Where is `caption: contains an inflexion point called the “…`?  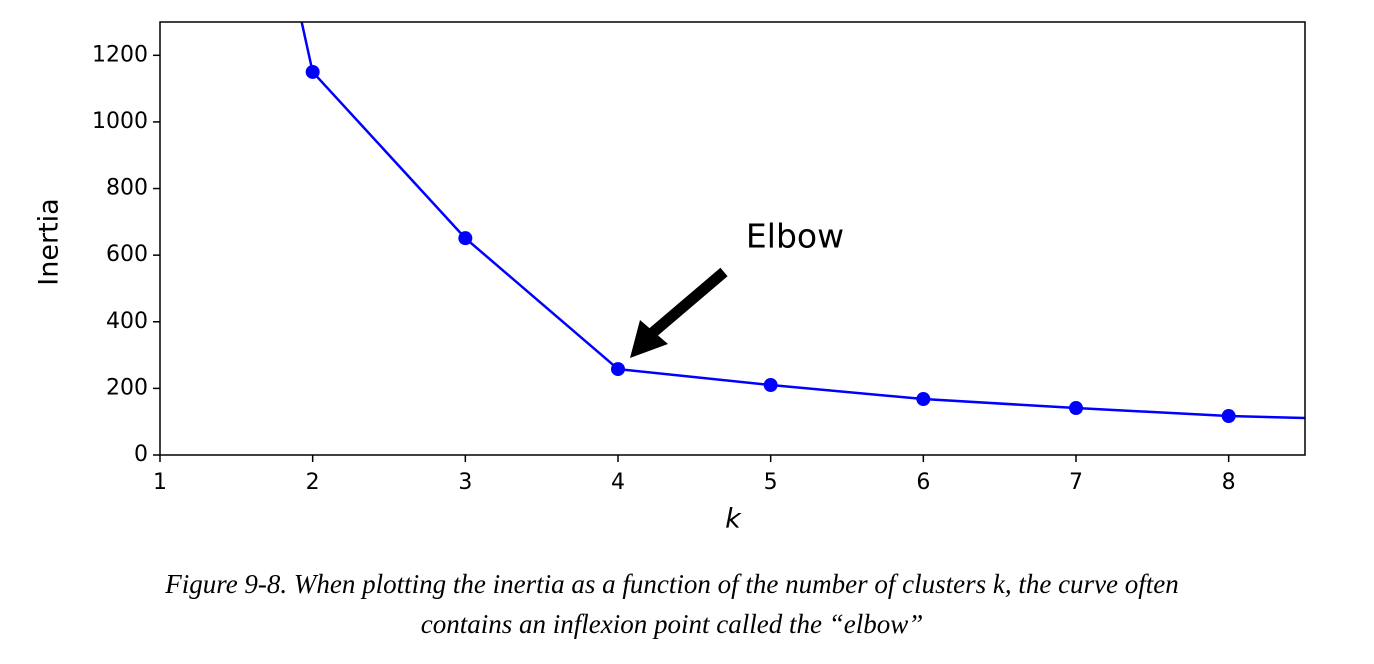
caption: contains an inflexion point called the “… is located at coordinates (672, 624).